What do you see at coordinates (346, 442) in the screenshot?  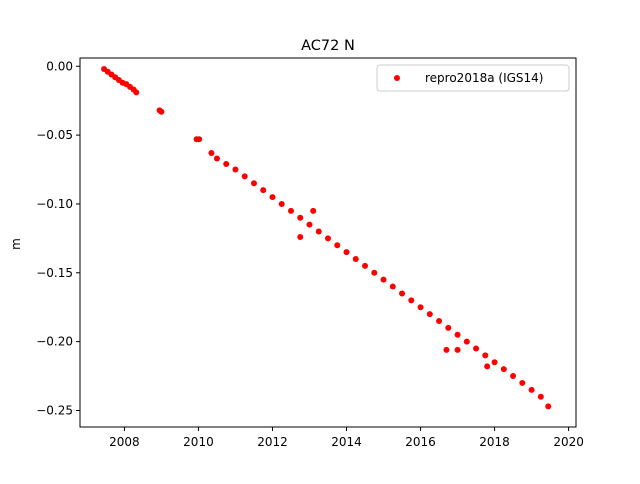 I see `x-tick-label: 2014` at bounding box center [346, 442].